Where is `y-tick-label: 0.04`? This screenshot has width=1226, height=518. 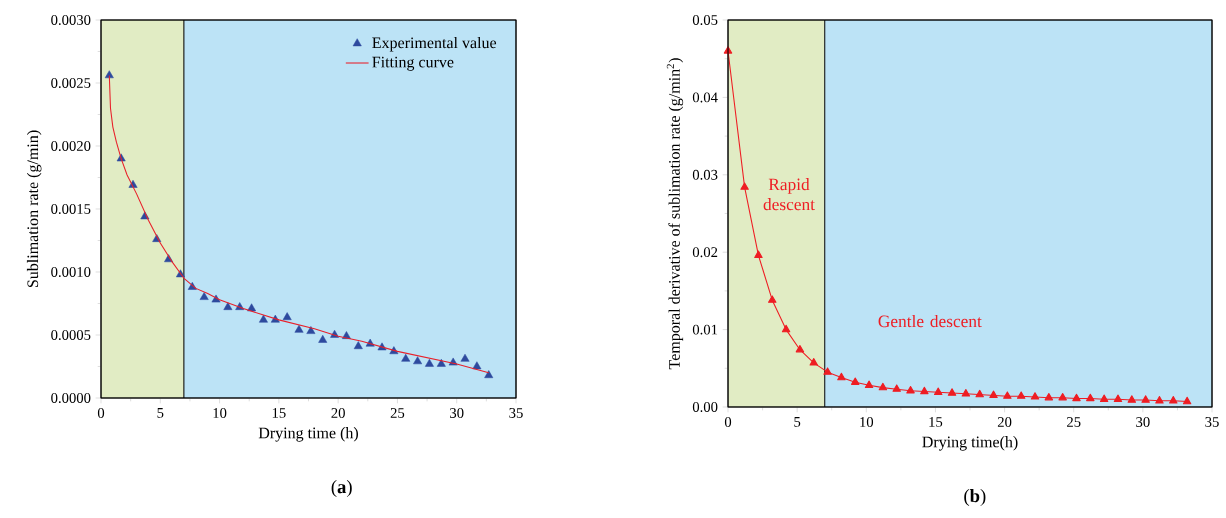 y-tick-label: 0.04 is located at coordinates (705, 97).